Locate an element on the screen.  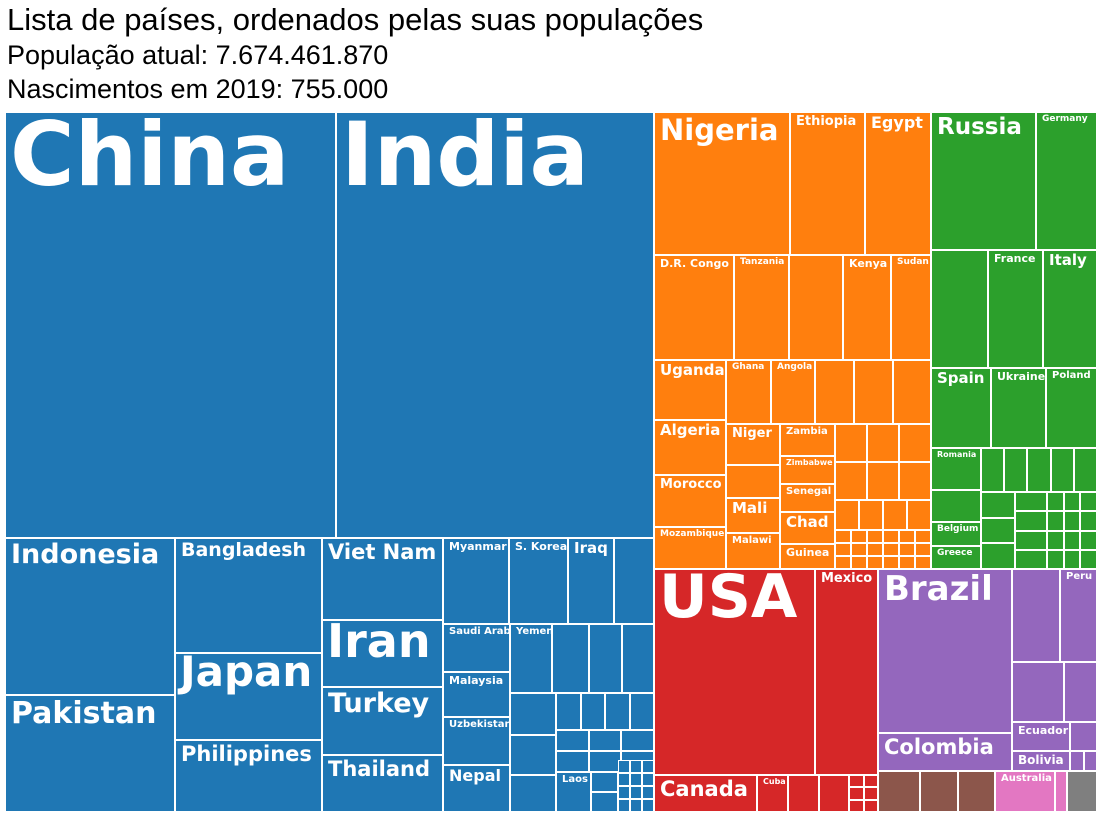
cell-thailand: Thailand is located at coordinates (382, 783).